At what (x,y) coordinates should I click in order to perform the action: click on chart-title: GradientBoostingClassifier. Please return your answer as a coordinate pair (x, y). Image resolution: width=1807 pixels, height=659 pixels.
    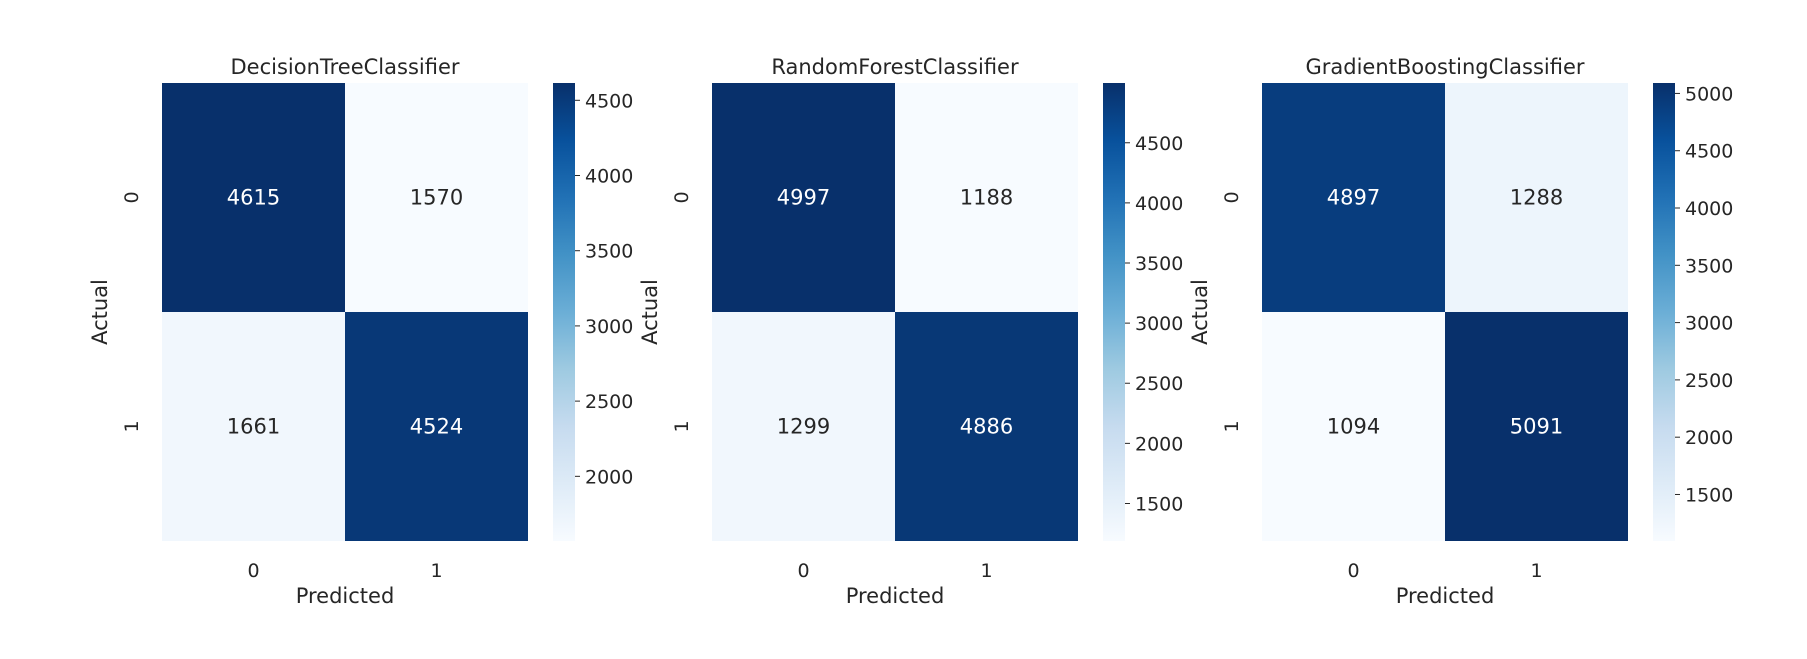
    Looking at the image, I should click on (1444, 67).